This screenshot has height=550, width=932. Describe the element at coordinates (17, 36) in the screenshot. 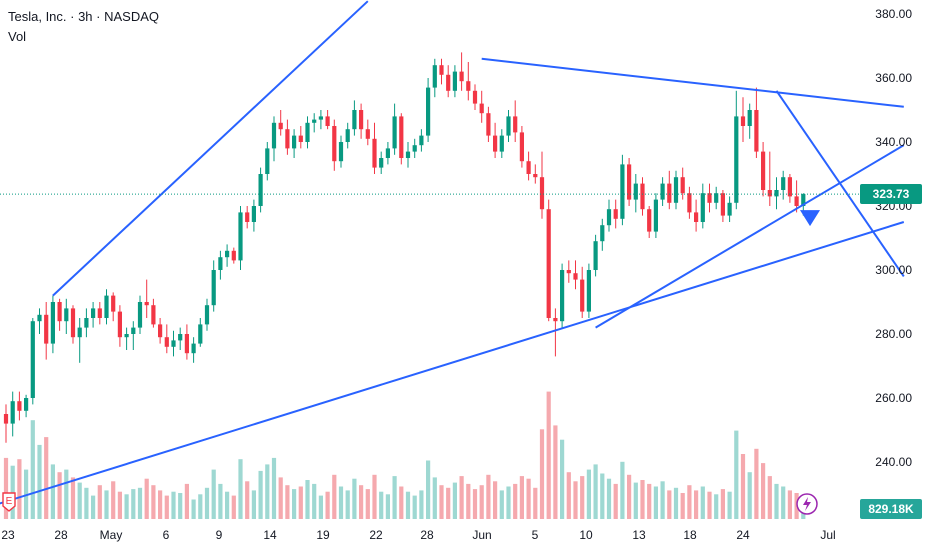

I see `volume-indicator-label: Vol` at that location.